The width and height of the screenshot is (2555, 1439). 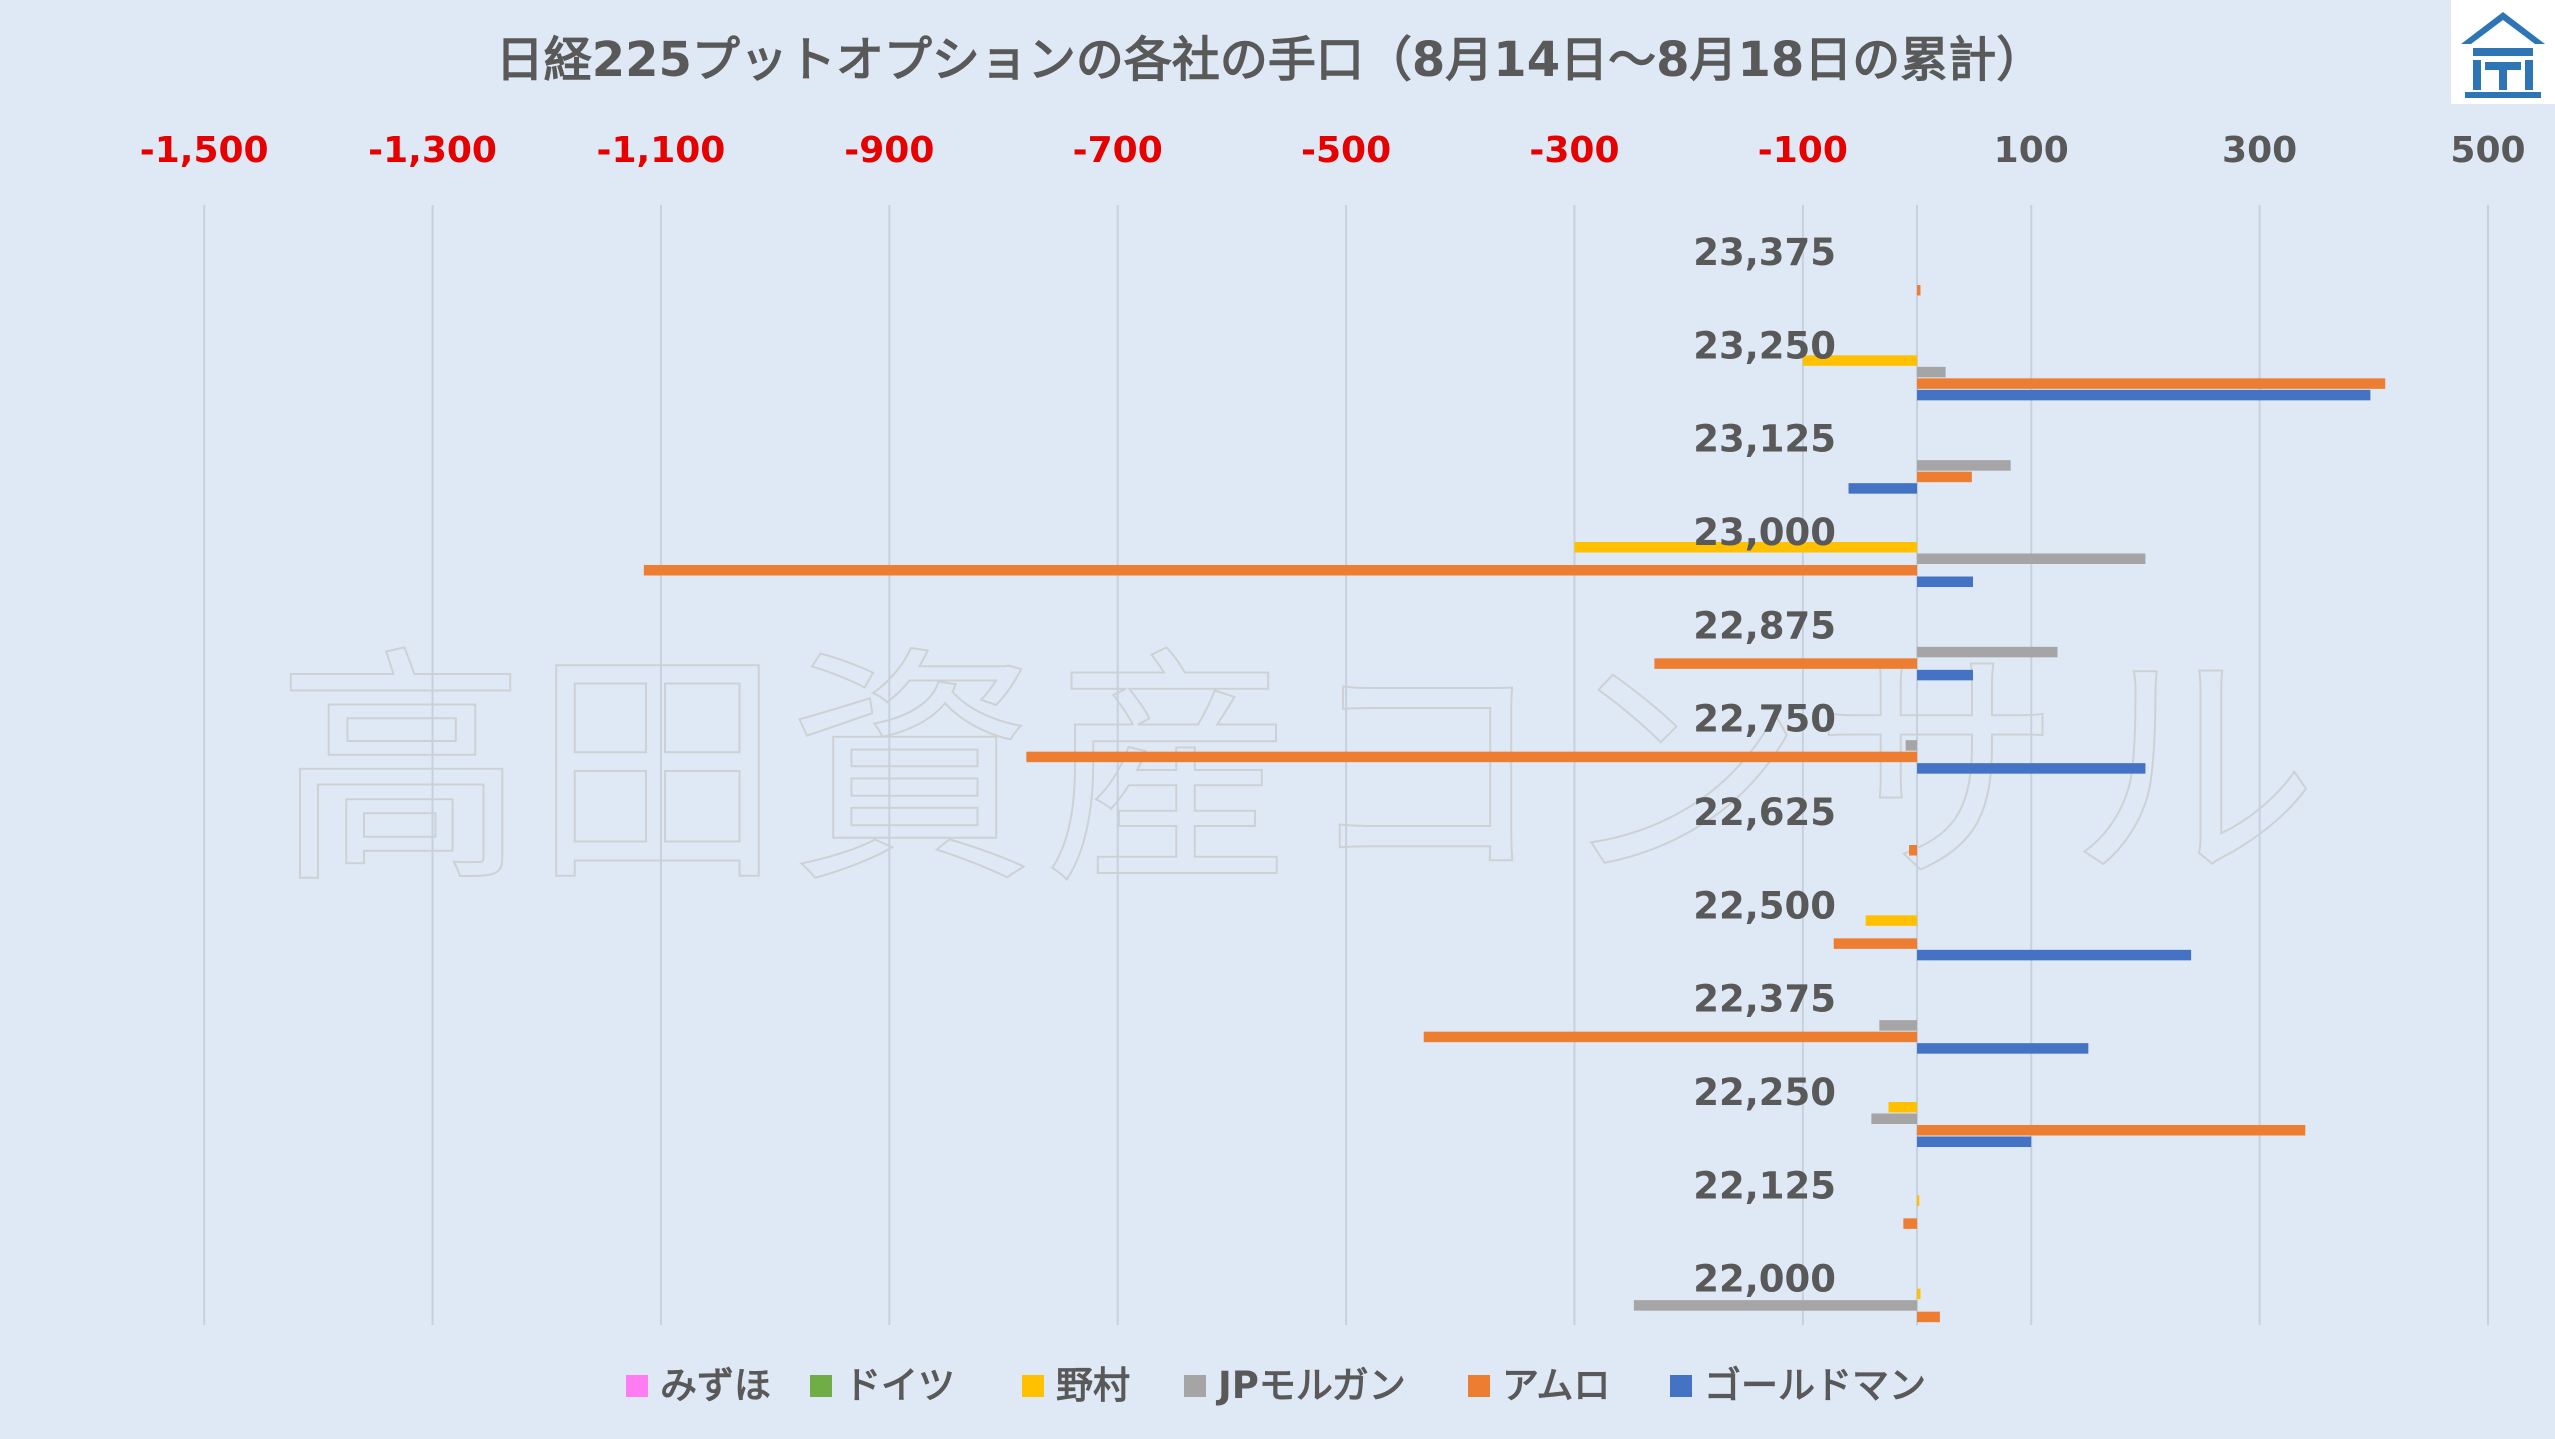 I want to click on legend-label: ドイツ, so click(x=899, y=1385).